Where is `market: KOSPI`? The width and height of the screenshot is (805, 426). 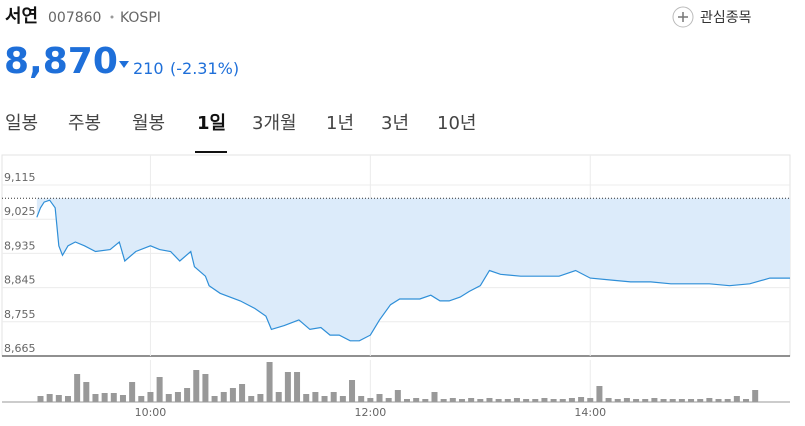 market: KOSPI is located at coordinates (140, 18).